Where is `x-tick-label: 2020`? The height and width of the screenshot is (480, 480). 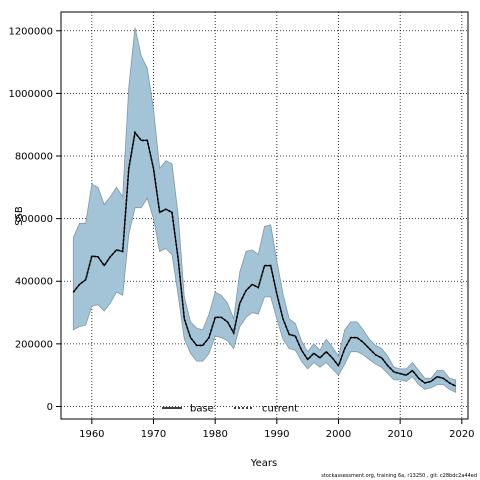
x-tick-label: 2020 is located at coordinates (461, 434).